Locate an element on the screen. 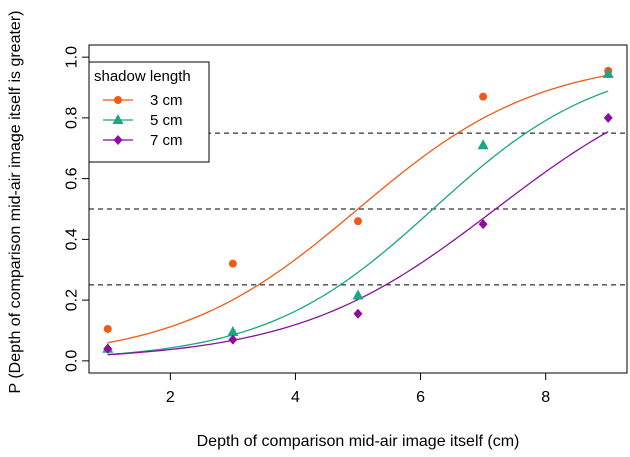 The image size is (630, 457). legend: shadow length 3 cm 5 cm 7 cm is located at coordinates (149, 112).